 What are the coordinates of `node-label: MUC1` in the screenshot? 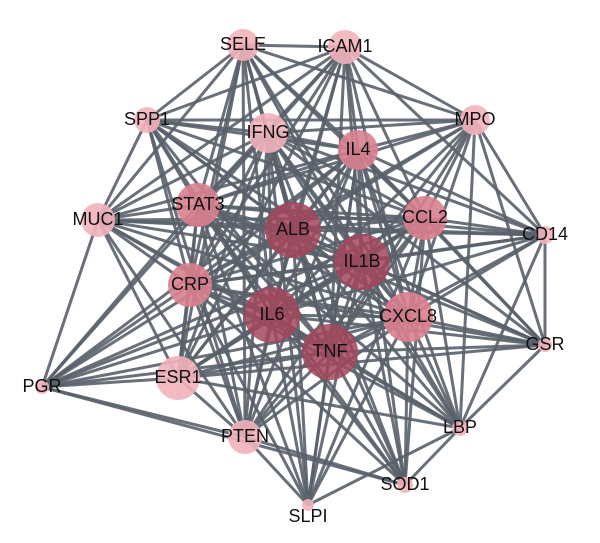 It's located at (97, 219).